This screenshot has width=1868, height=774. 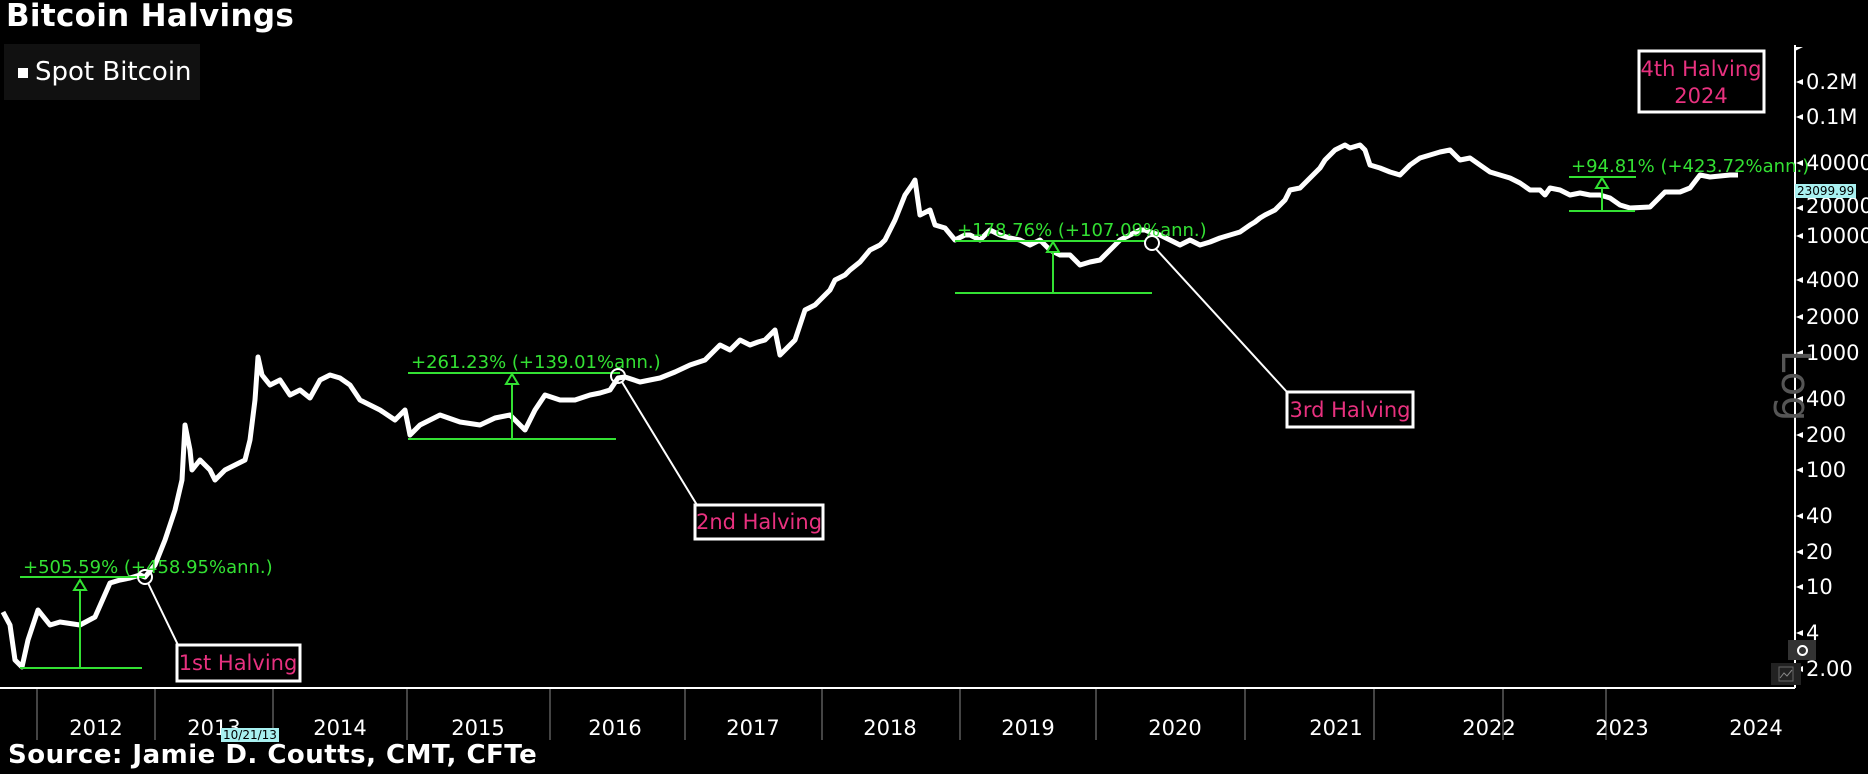 What do you see at coordinates (148, 567) in the screenshot?
I see `gain-label-1: +505.59% (+458.95%ann.)` at bounding box center [148, 567].